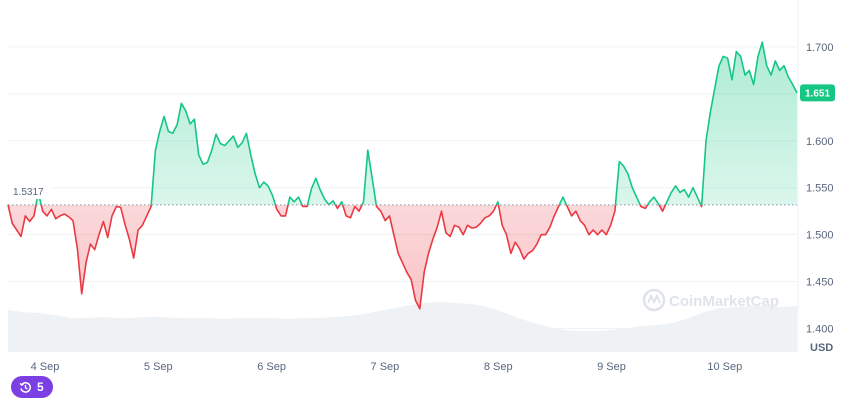 The width and height of the screenshot is (849, 403). I want to click on y-tick-label: 1.450, so click(820, 283).